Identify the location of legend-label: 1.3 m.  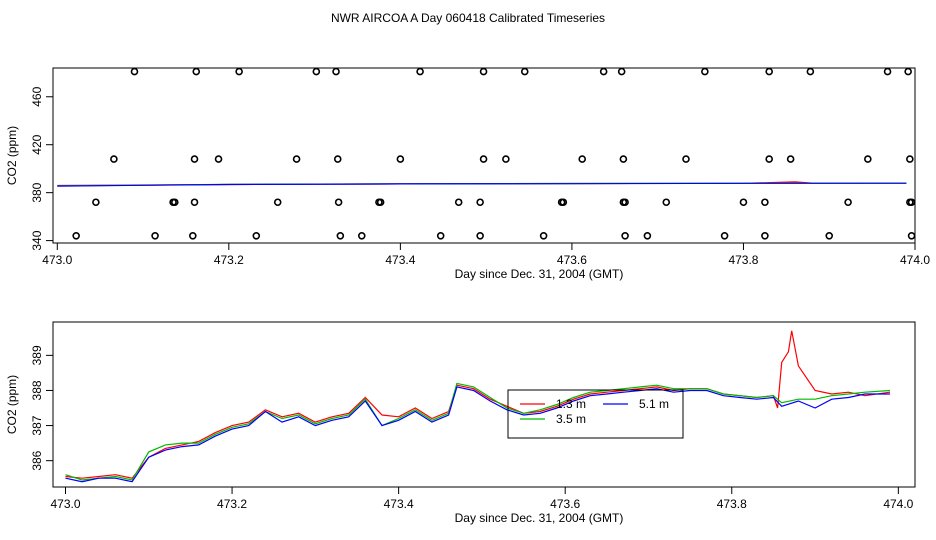
(571, 404).